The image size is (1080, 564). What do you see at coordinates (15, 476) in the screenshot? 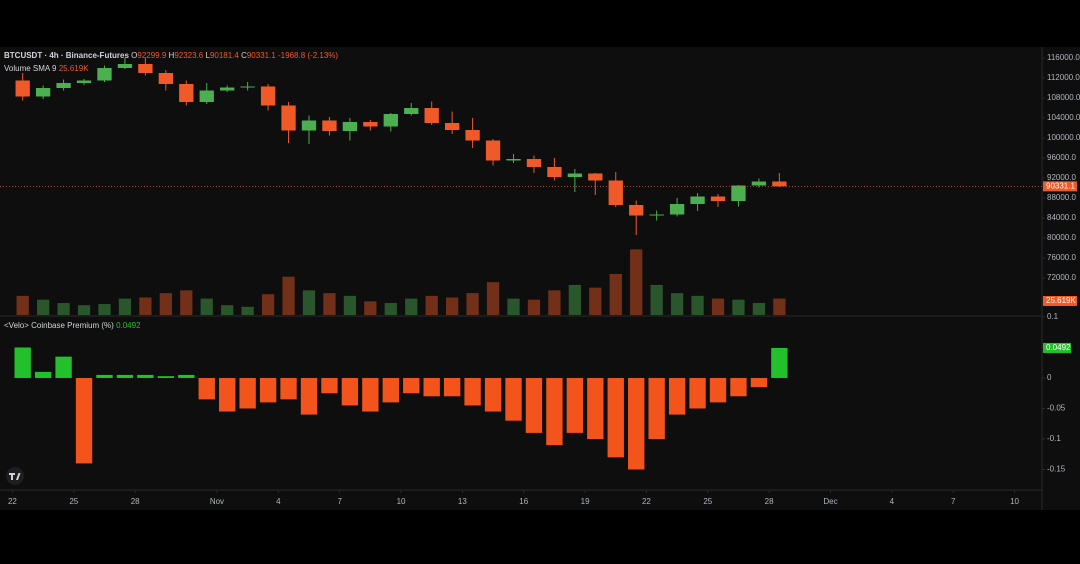
I see `tradingview-logo` at bounding box center [15, 476].